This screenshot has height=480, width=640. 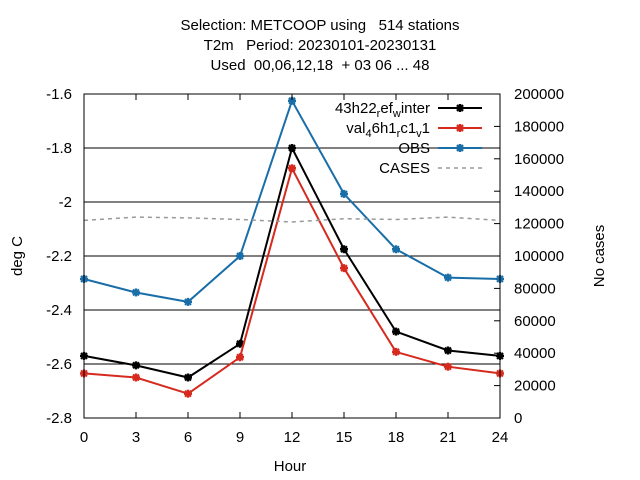 What do you see at coordinates (240, 437) in the screenshot?
I see `x-tick-label: 9` at bounding box center [240, 437].